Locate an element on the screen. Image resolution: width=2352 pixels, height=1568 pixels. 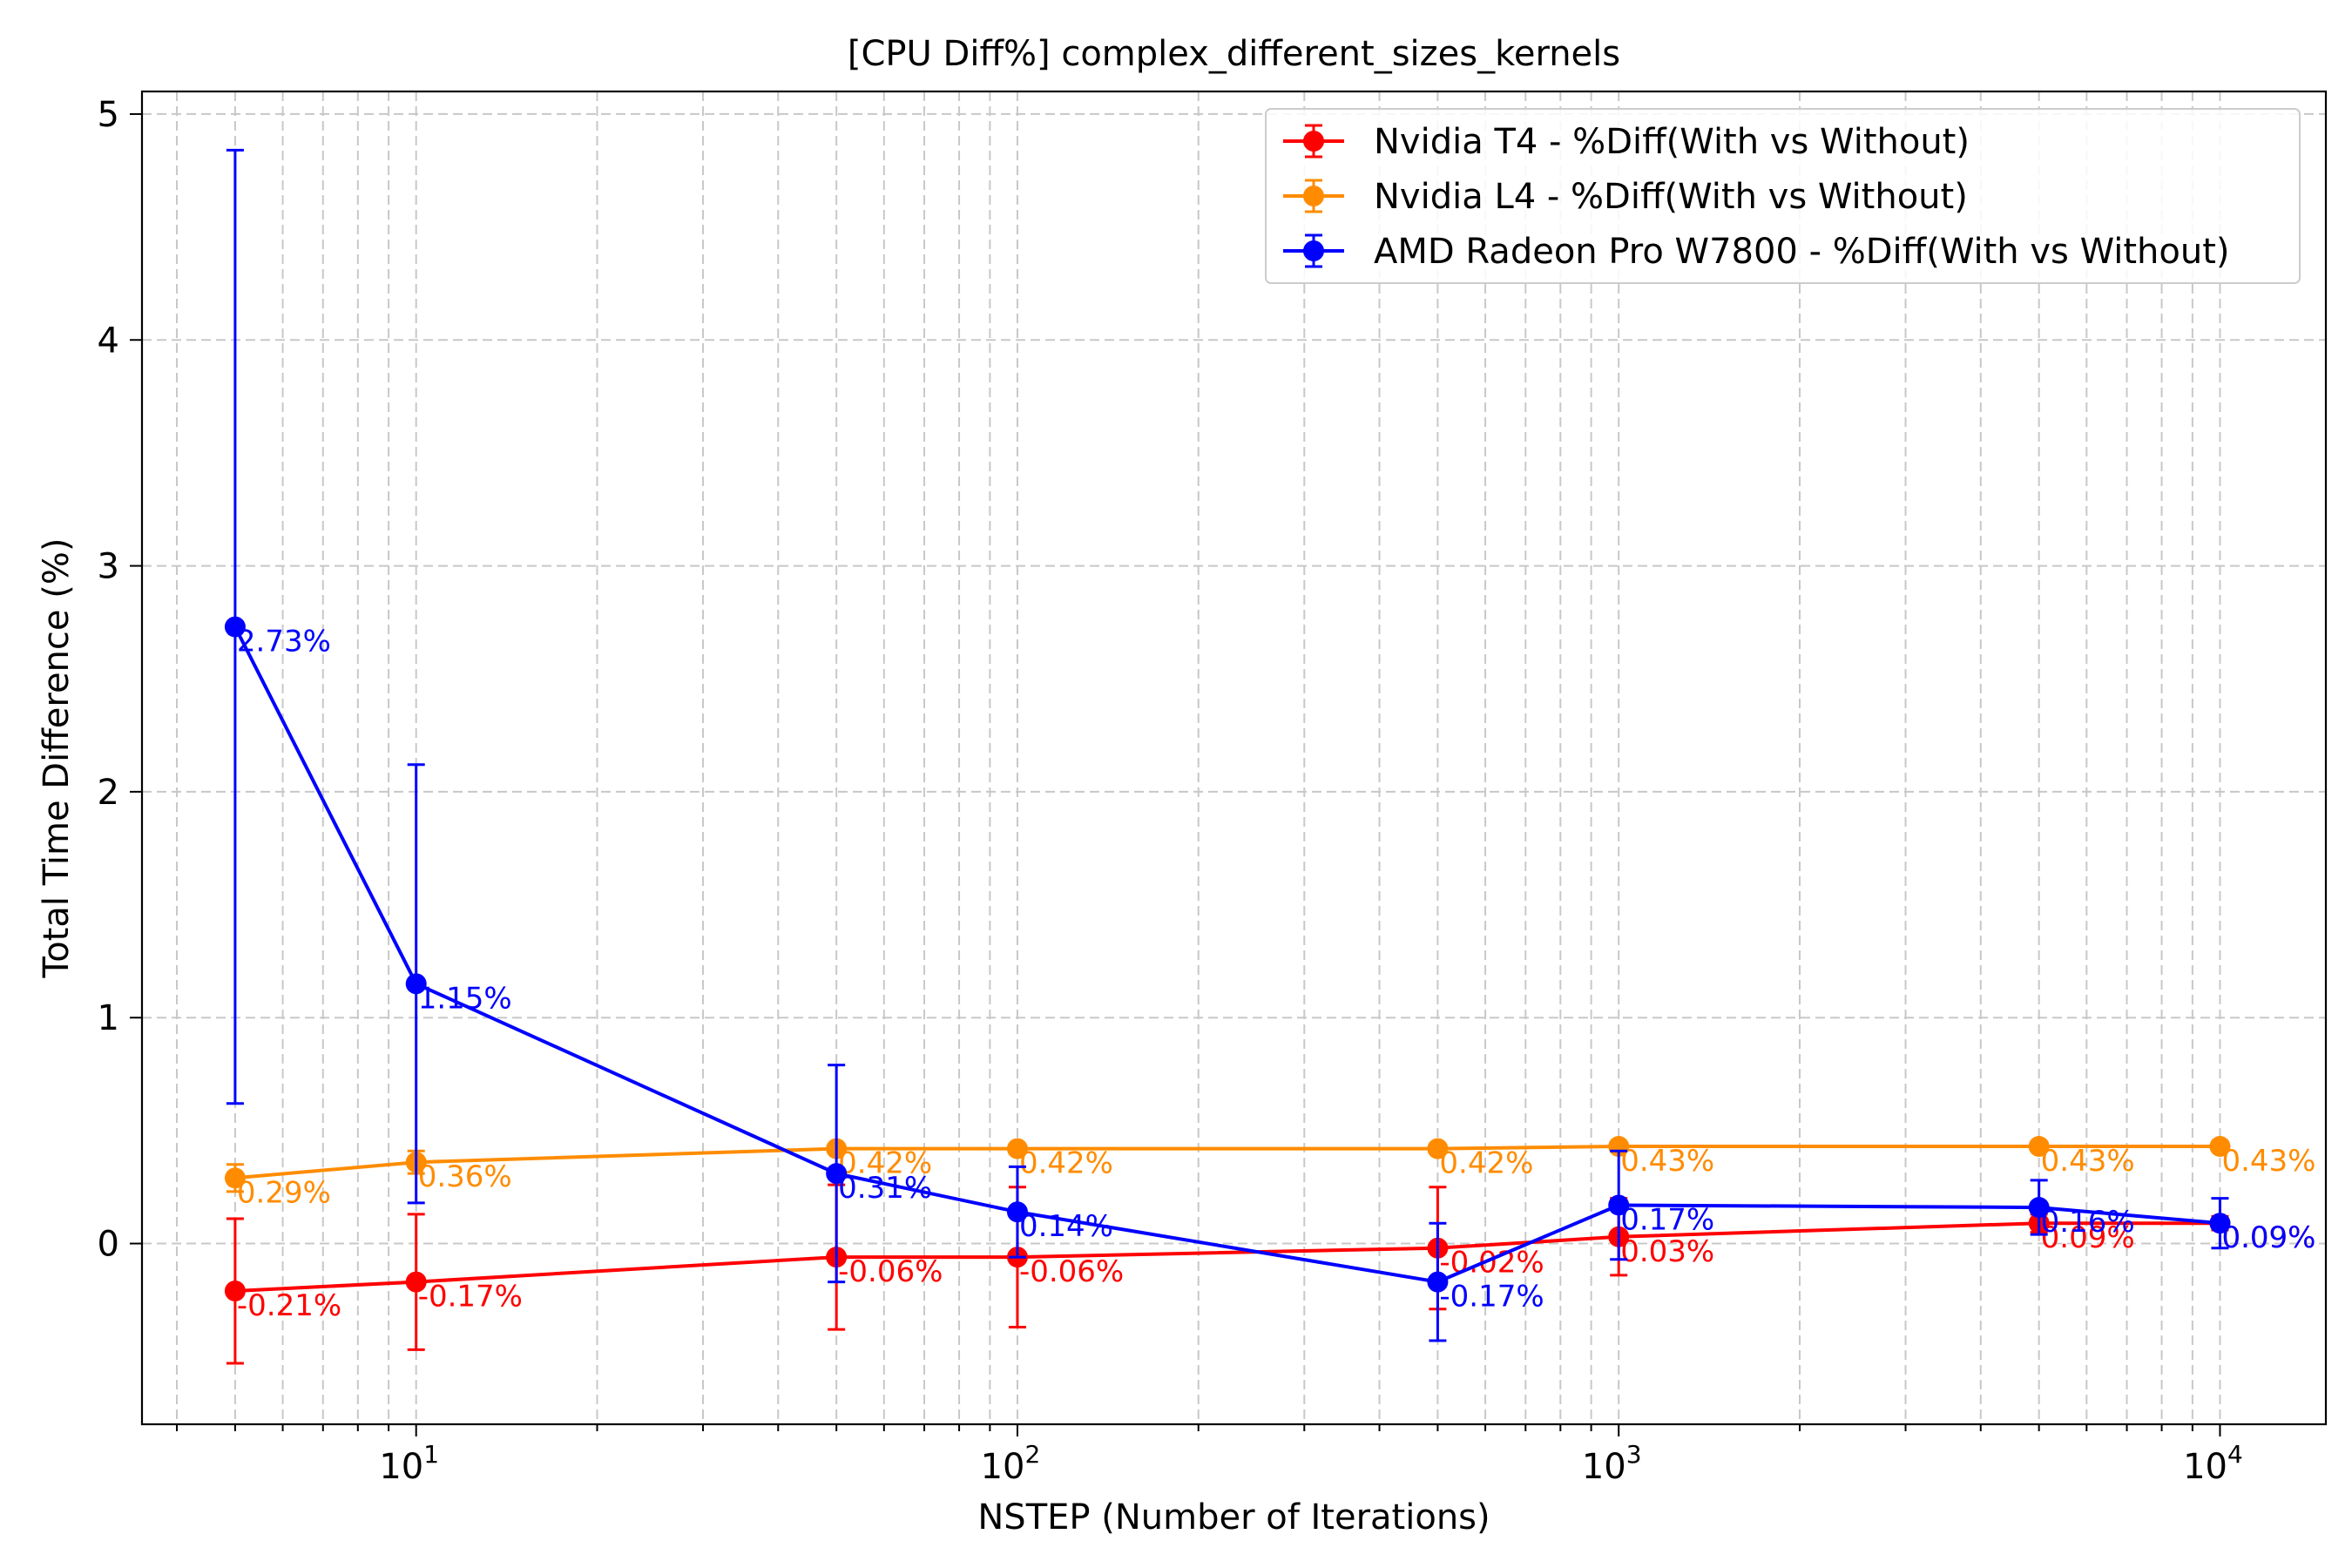
legend-box is located at coordinates (1783, 196).